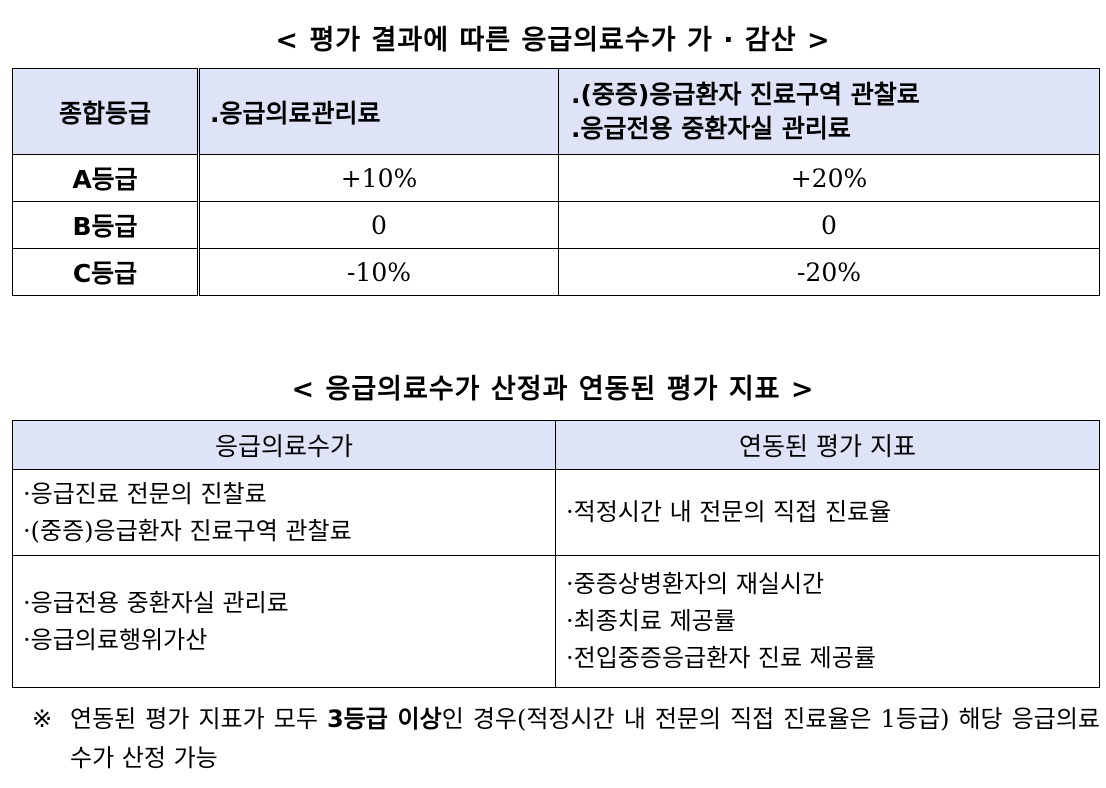 The width and height of the screenshot is (1106, 788). I want to click on value-cell: +10%, so click(378, 178).